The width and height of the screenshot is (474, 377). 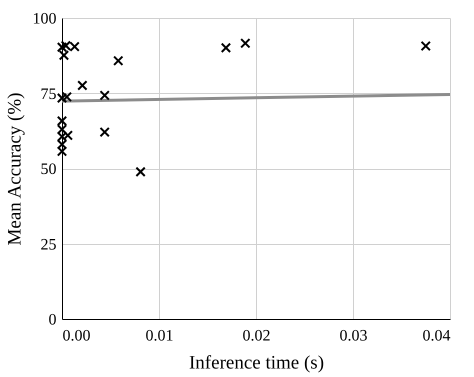 I want to click on x-tick-label: 0.03, so click(x=354, y=336).